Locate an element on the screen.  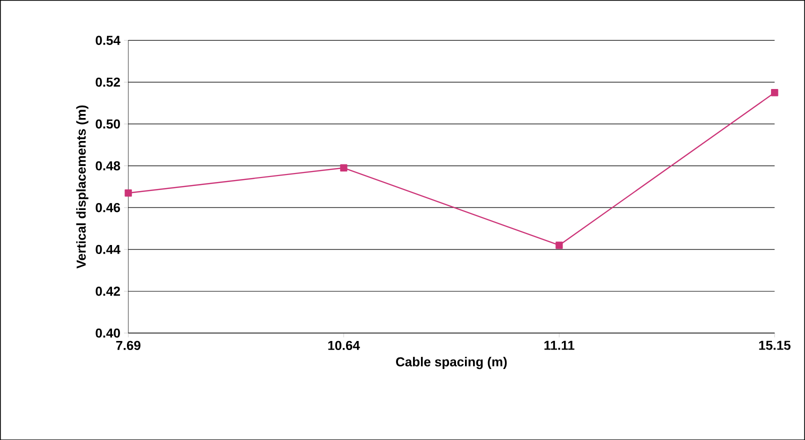
x-axis-title: Cable spacing (m) is located at coordinates (451, 362).